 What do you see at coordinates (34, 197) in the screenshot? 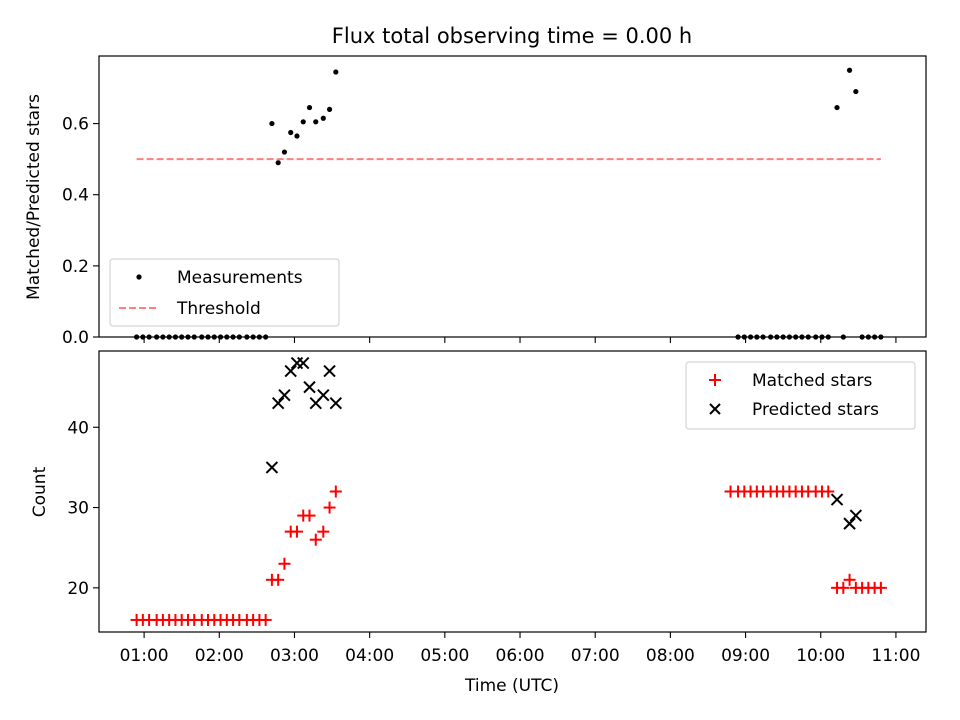
I see `top-y-axis-label: Matched/Predicted stars` at bounding box center [34, 197].